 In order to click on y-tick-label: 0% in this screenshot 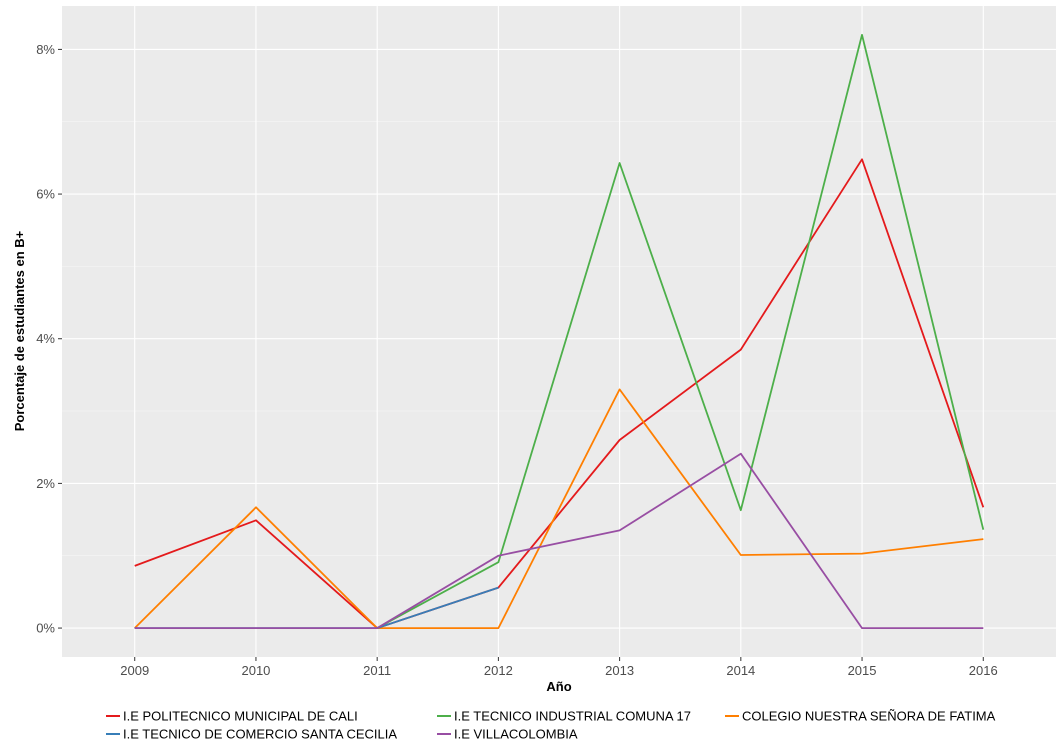, I will do `click(45, 628)`.